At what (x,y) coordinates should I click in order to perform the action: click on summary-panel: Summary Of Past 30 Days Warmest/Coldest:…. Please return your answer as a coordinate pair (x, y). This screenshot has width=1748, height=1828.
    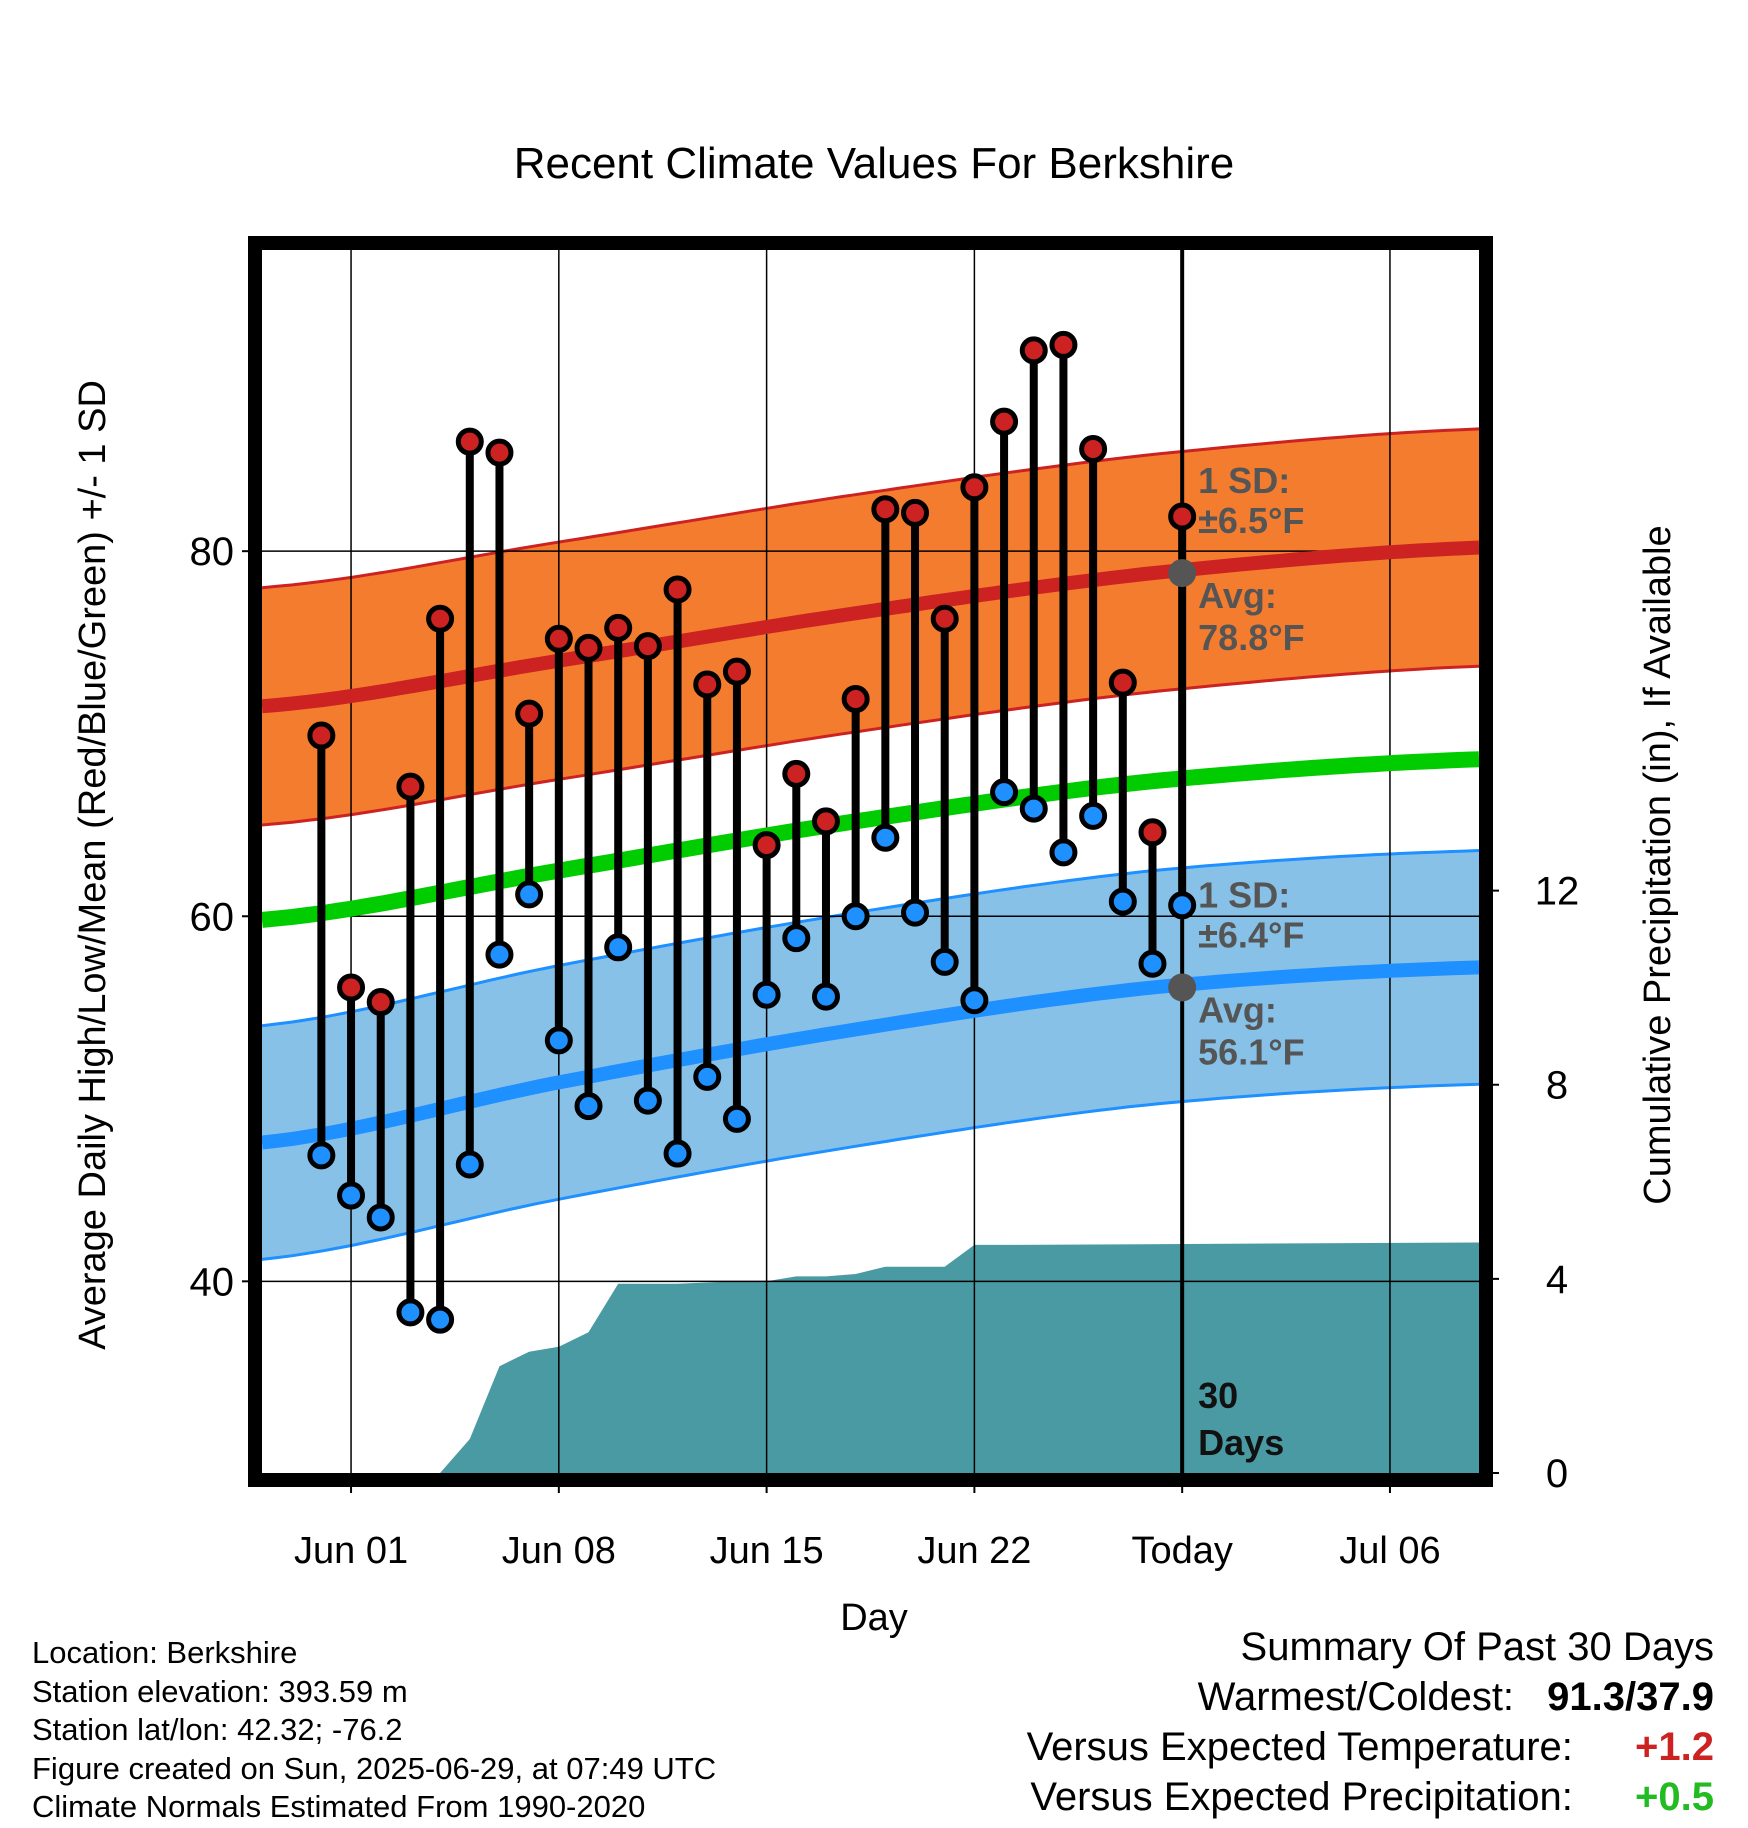
    Looking at the image, I should click on (1370, 1722).